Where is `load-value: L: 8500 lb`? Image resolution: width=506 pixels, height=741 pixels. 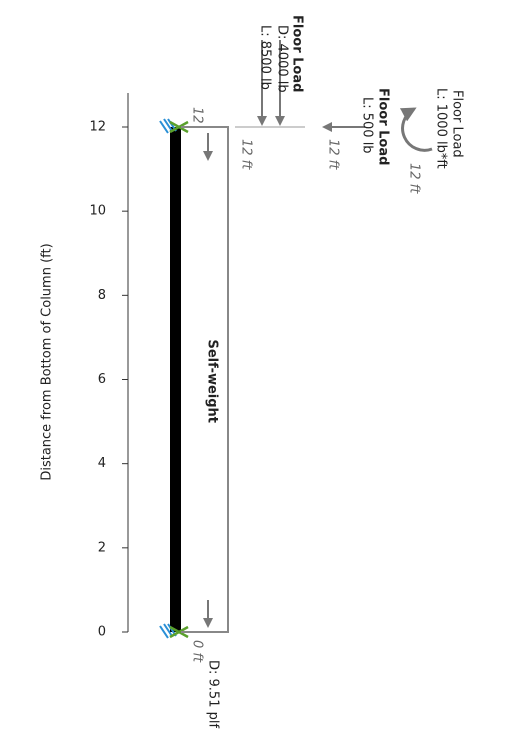
load-value: L: 8500 lb is located at coordinates (265, 57).